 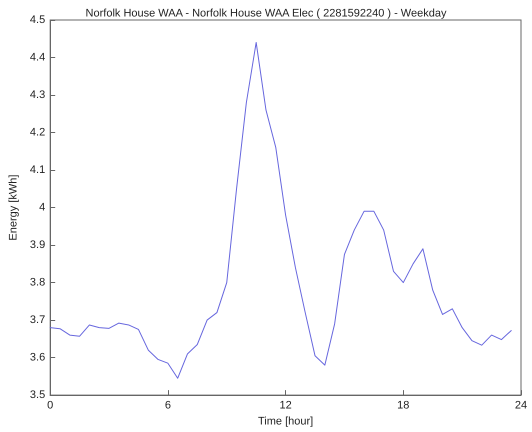 What do you see at coordinates (38, 20) in the screenshot?
I see `y-tick-label: 4.5` at bounding box center [38, 20].